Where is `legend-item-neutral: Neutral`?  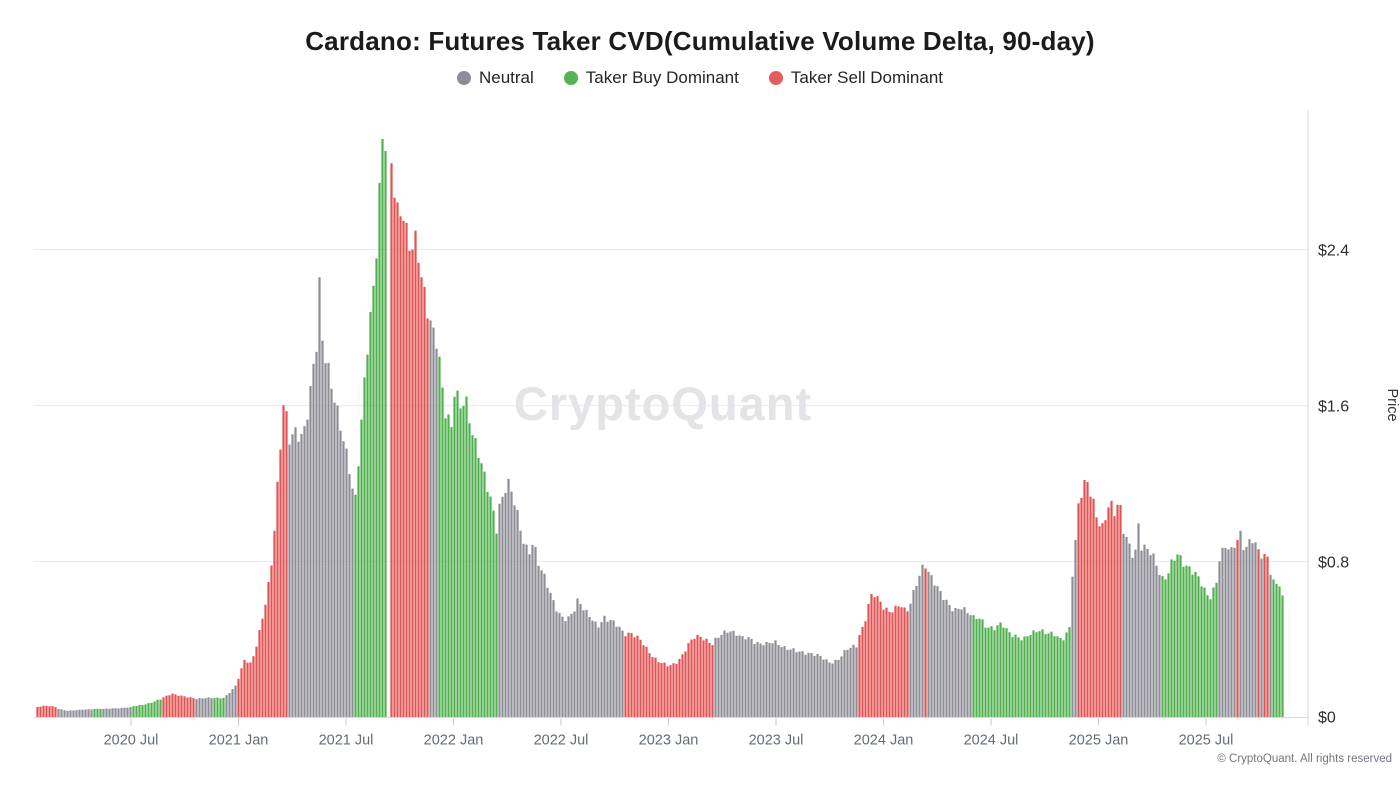
legend-item-neutral: Neutral is located at coordinates (495, 78).